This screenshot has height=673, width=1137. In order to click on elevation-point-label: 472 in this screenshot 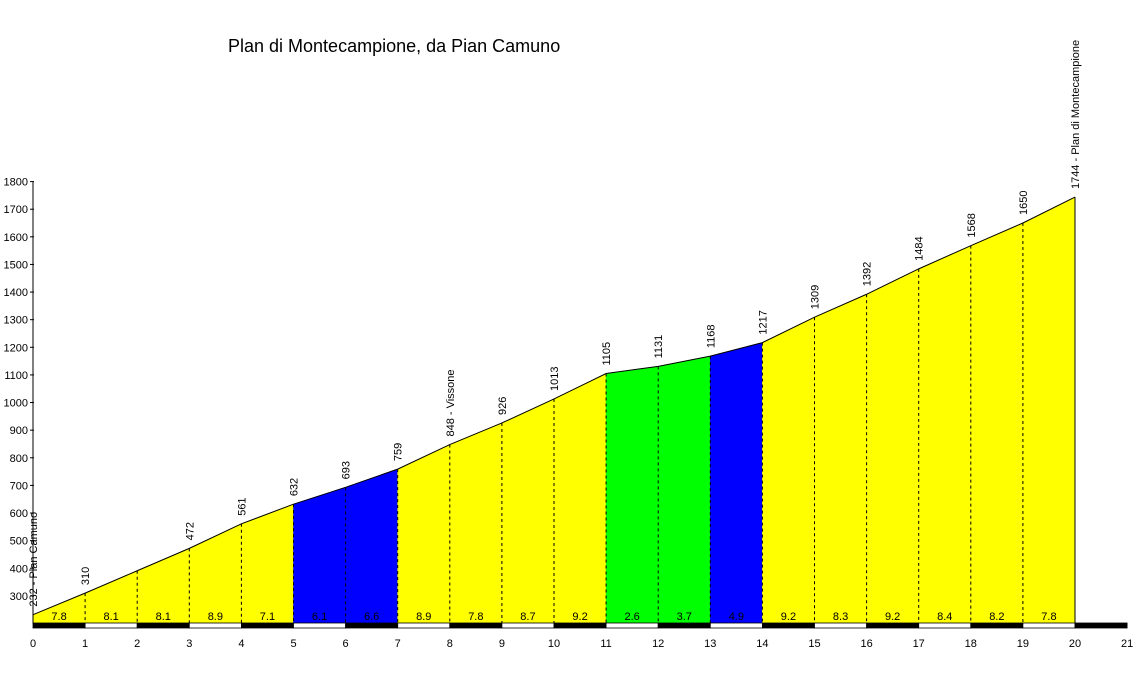, I will do `click(190, 531)`.